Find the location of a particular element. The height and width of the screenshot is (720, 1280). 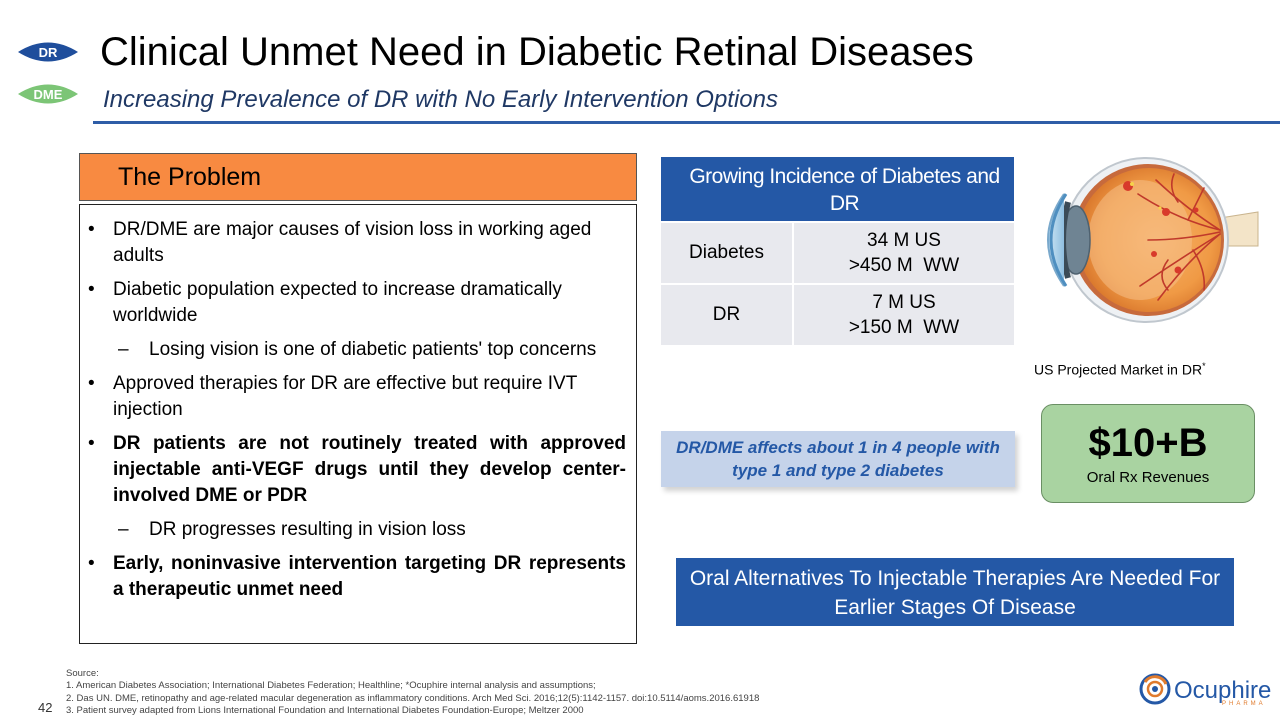

market-value-box: $10+B Oral Rx Revenues is located at coordinates (1148, 453).